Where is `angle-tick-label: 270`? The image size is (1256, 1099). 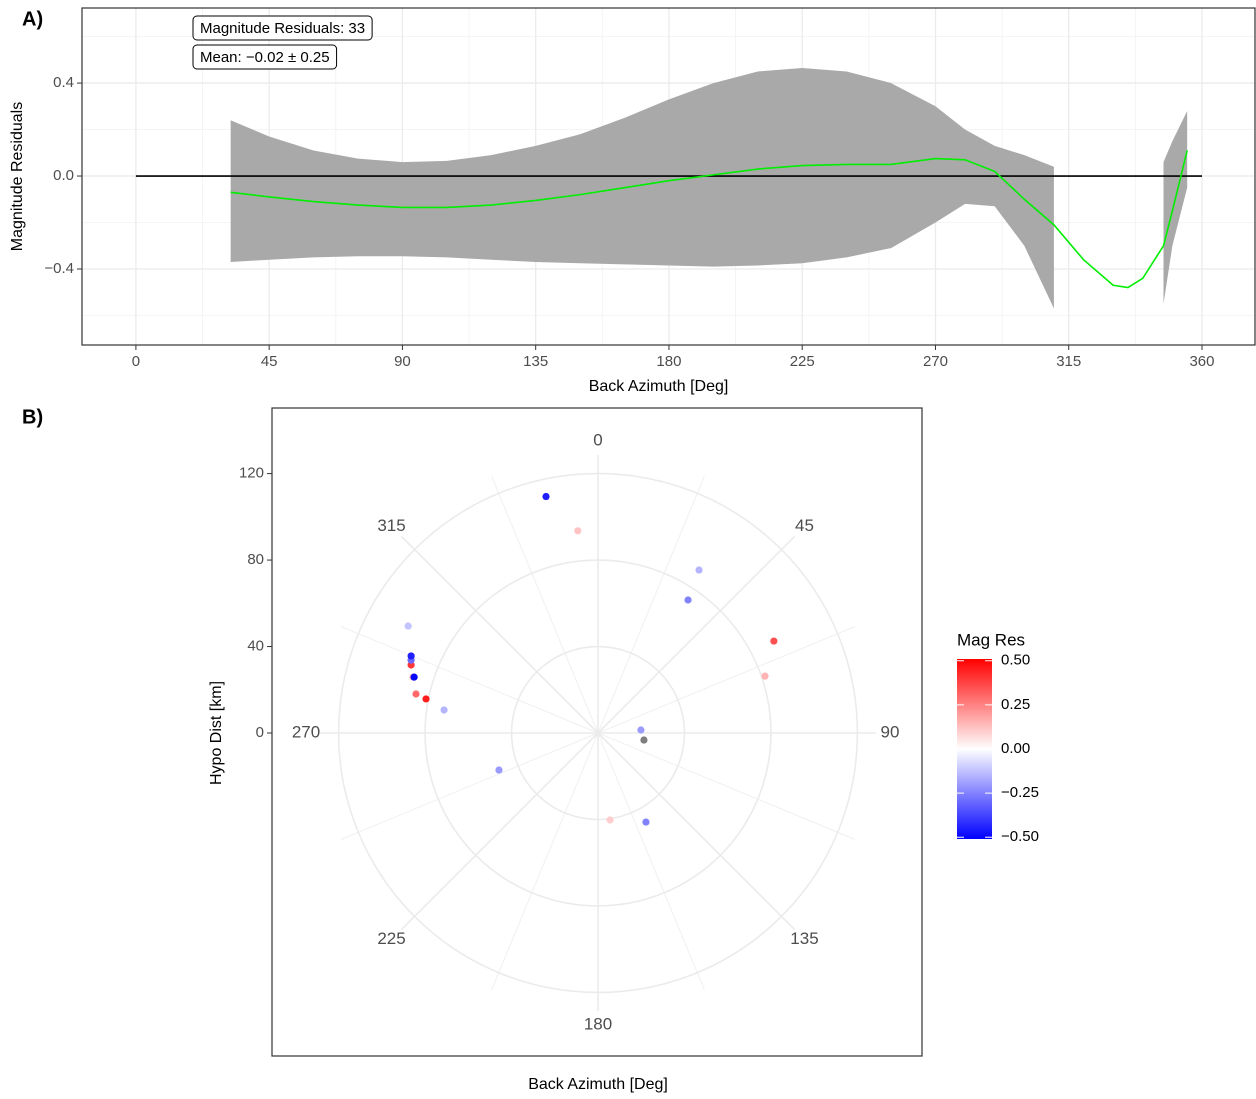
angle-tick-label: 270 is located at coordinates (306, 731).